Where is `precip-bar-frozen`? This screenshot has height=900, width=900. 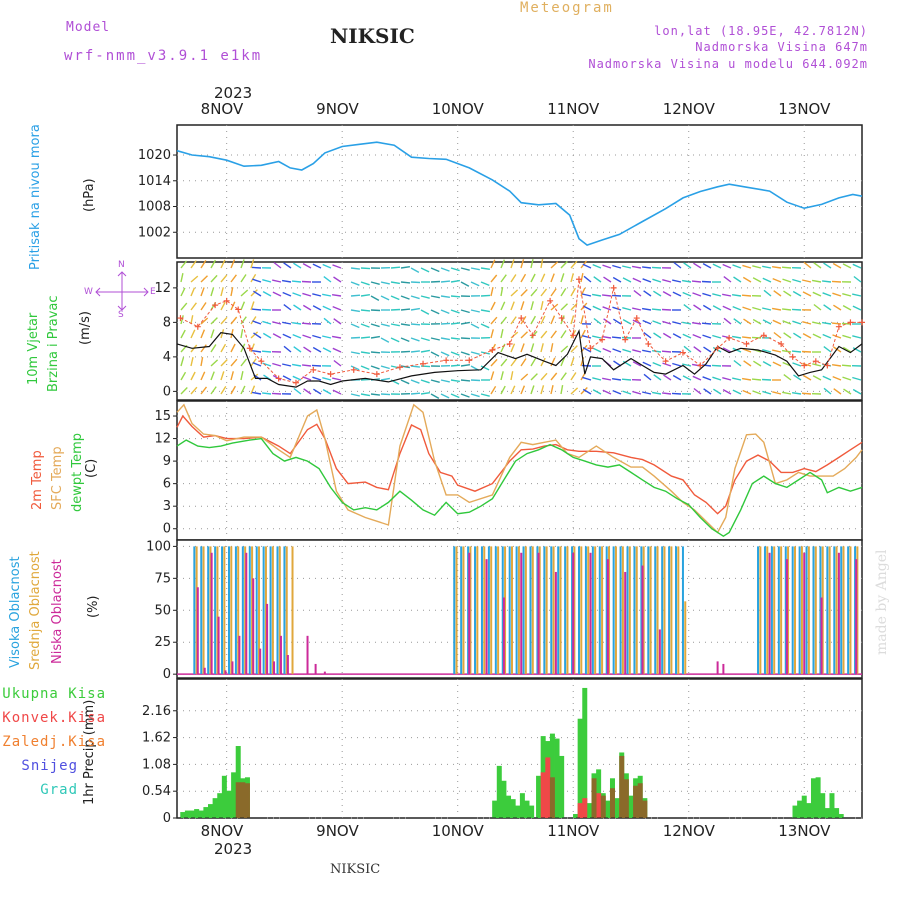 precip-bar-frozen is located at coordinates (636, 801).